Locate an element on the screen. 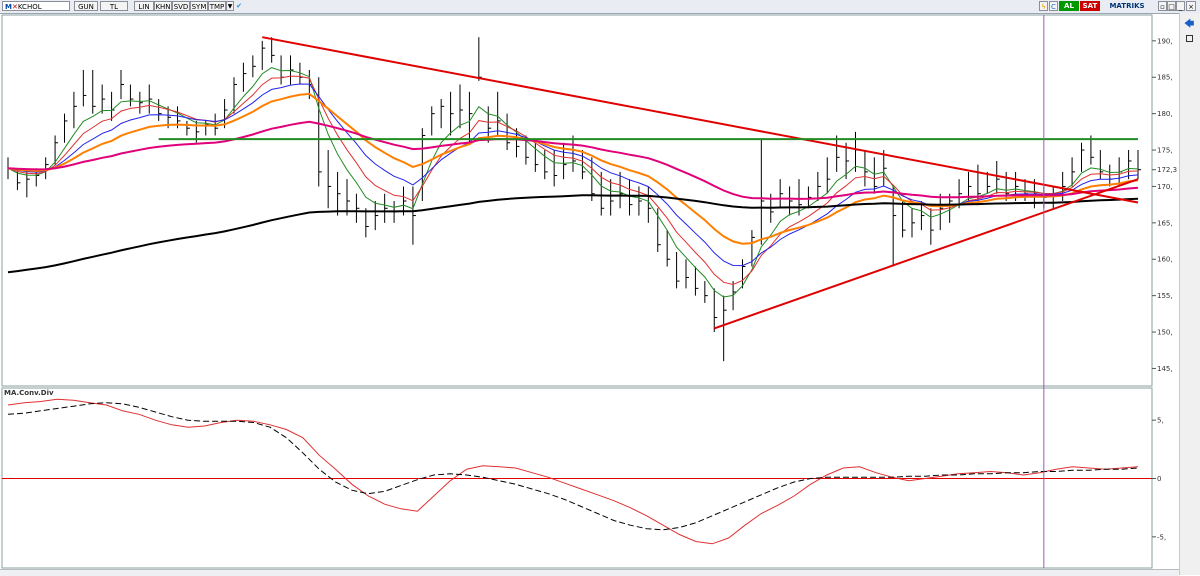 Image resolution: width=1200 pixels, height=576 pixels. symbol-label: KCHOL is located at coordinates (29, 7).